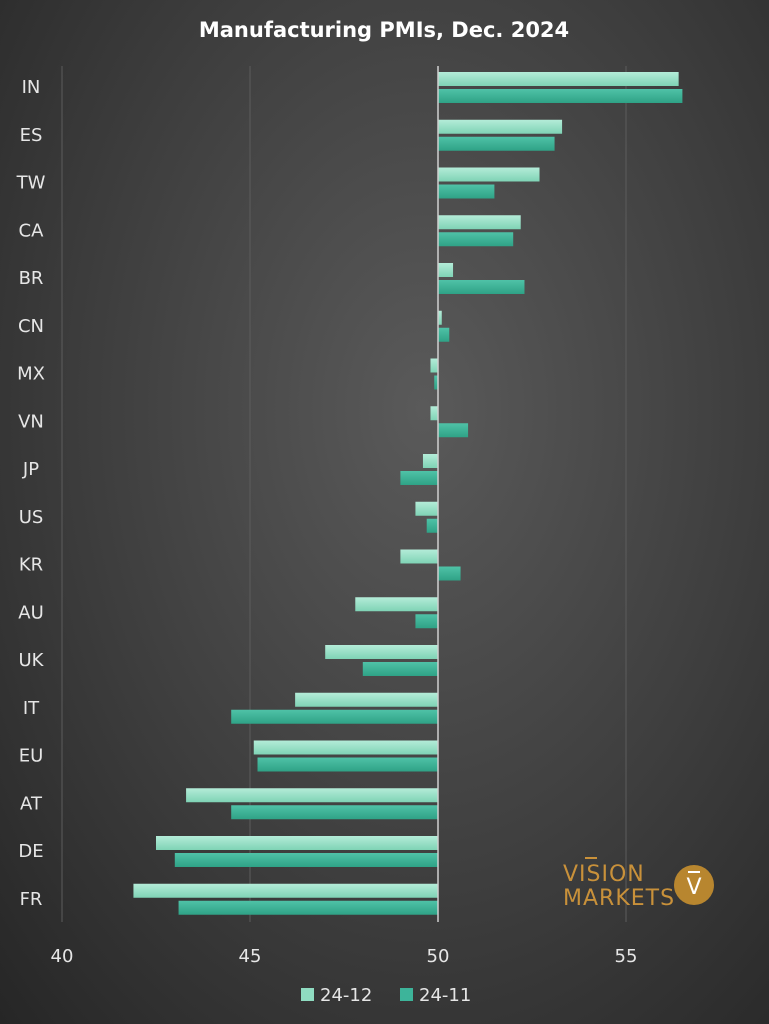  What do you see at coordinates (444, 334) in the screenshot?
I see `bar-24-11-CN` at bounding box center [444, 334].